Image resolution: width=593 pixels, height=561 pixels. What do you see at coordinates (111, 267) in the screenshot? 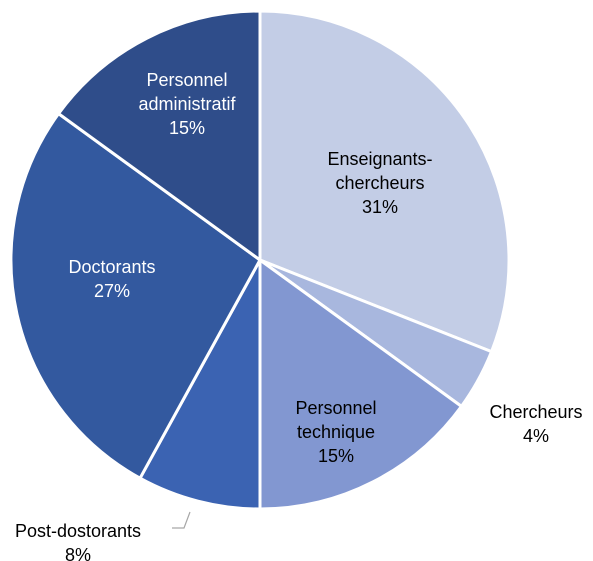
I see `category-label: Doctorants` at bounding box center [111, 267].